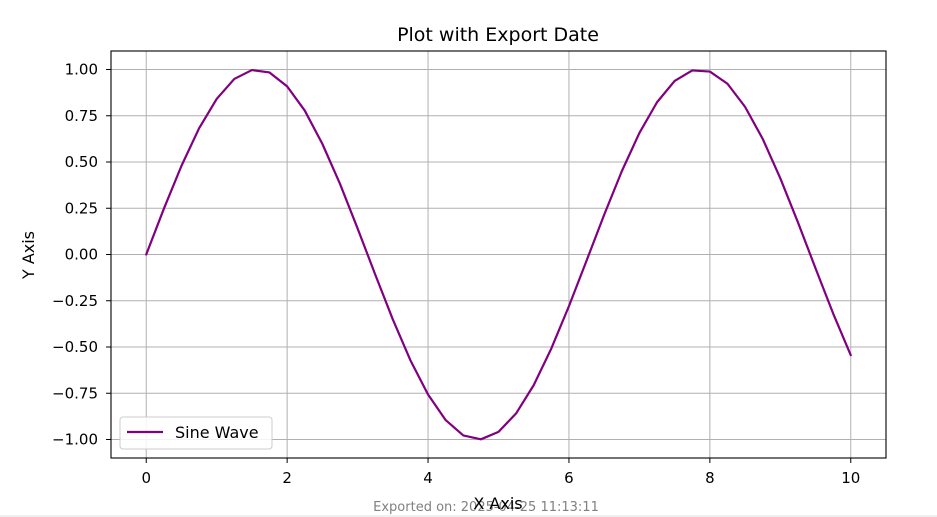 The width and height of the screenshot is (937, 517). I want to click on y-tick-label: −1.00, so click(75, 440).